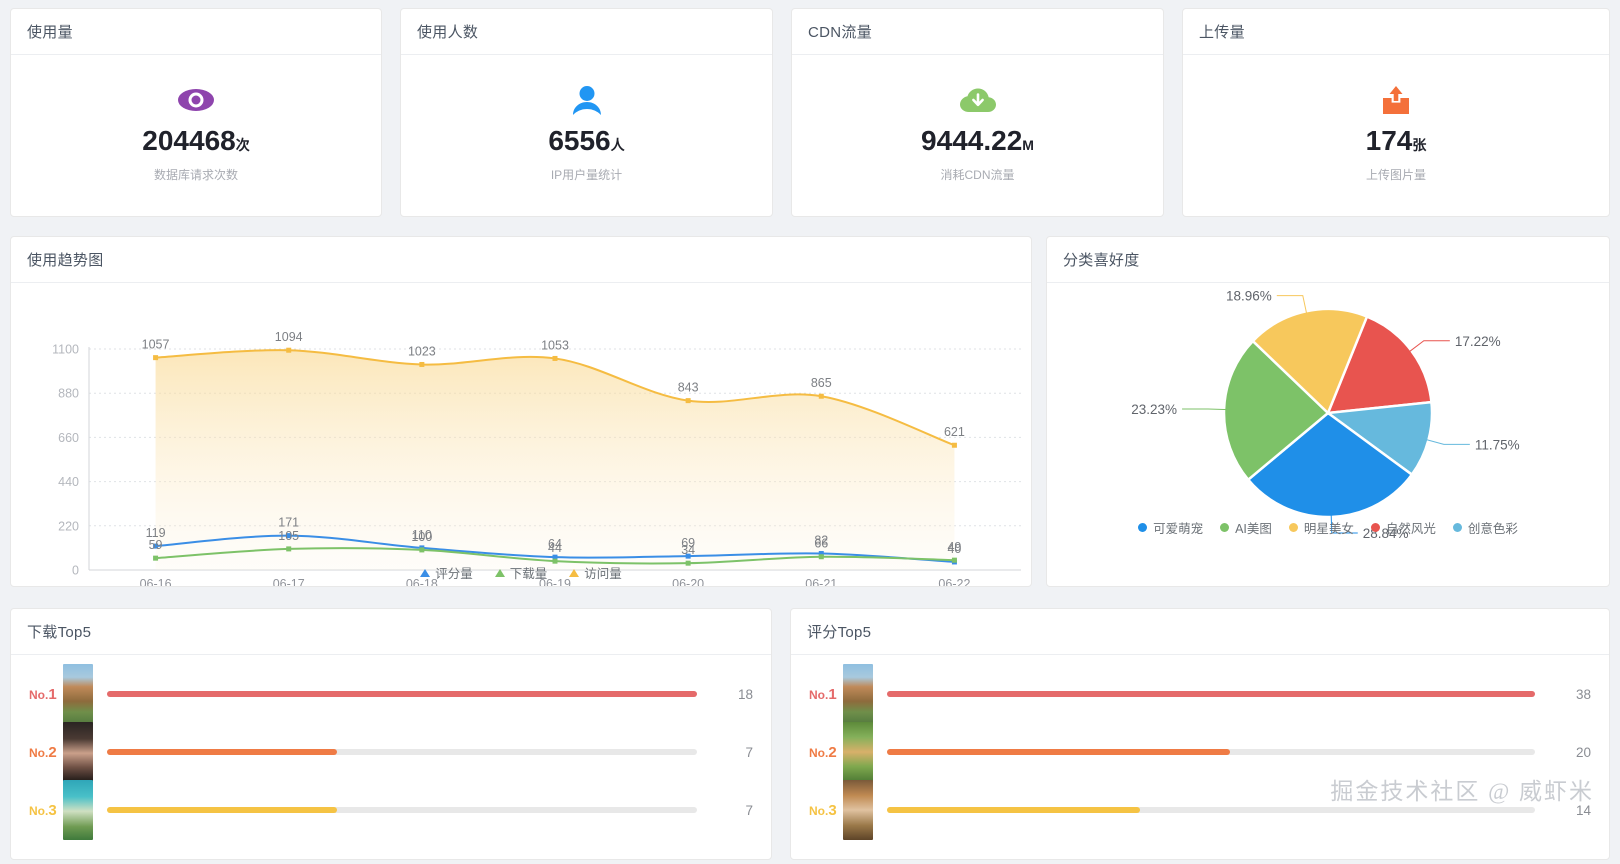  Describe the element at coordinates (555, 548) in the screenshot. I see `svg-text: 44` at that location.